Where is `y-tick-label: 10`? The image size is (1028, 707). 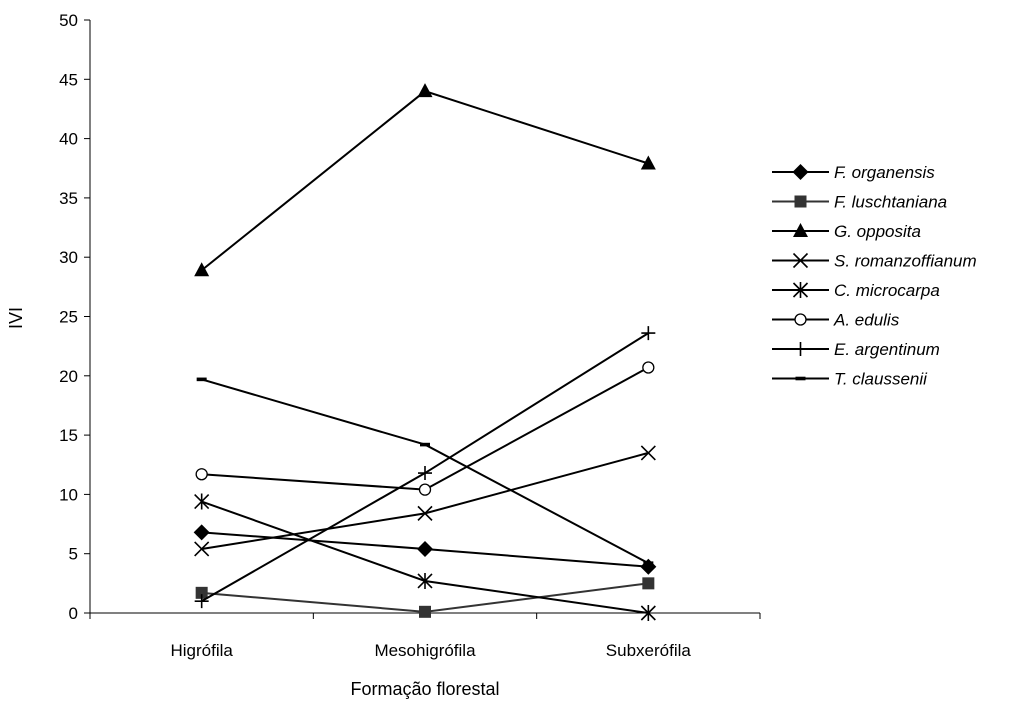
y-tick-label: 10 is located at coordinates (68, 494).